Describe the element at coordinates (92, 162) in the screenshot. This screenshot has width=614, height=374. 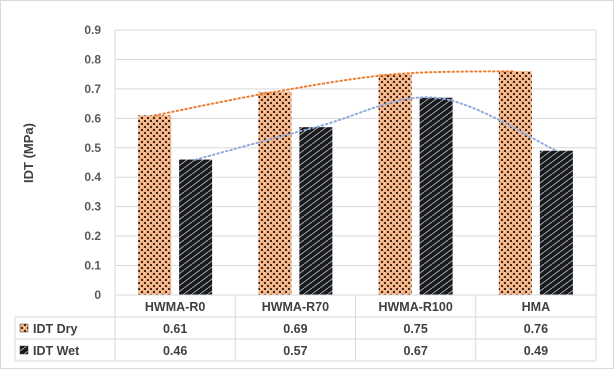
I see `y-axis-ticks: 0 0.1 0.2 0.3 0.4 0.5 0.6 0.7 0.8 0.9` at that location.